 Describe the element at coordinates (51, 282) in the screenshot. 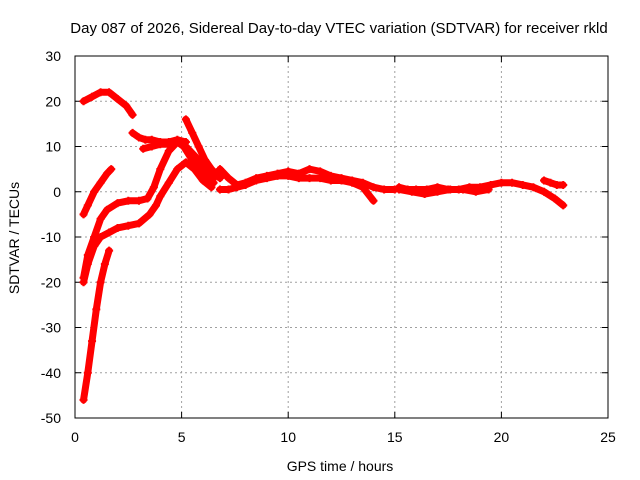

I see `y-tick-label: -20` at that location.